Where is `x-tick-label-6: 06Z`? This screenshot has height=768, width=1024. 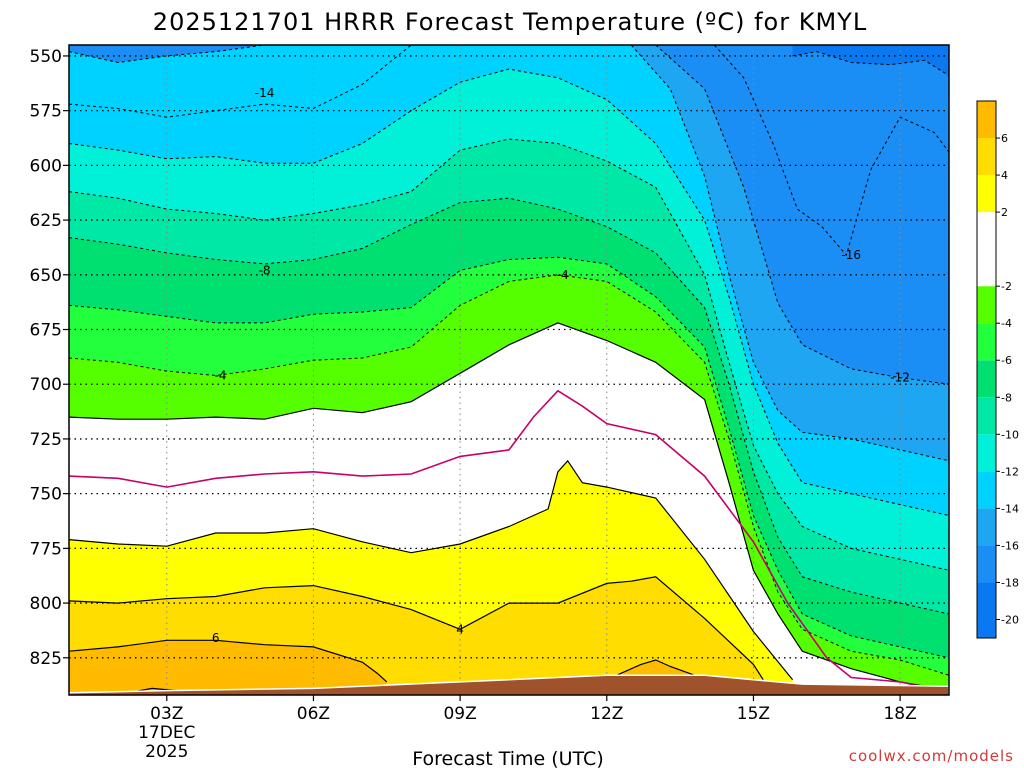
x-tick-label-6: 06Z is located at coordinates (313, 714).